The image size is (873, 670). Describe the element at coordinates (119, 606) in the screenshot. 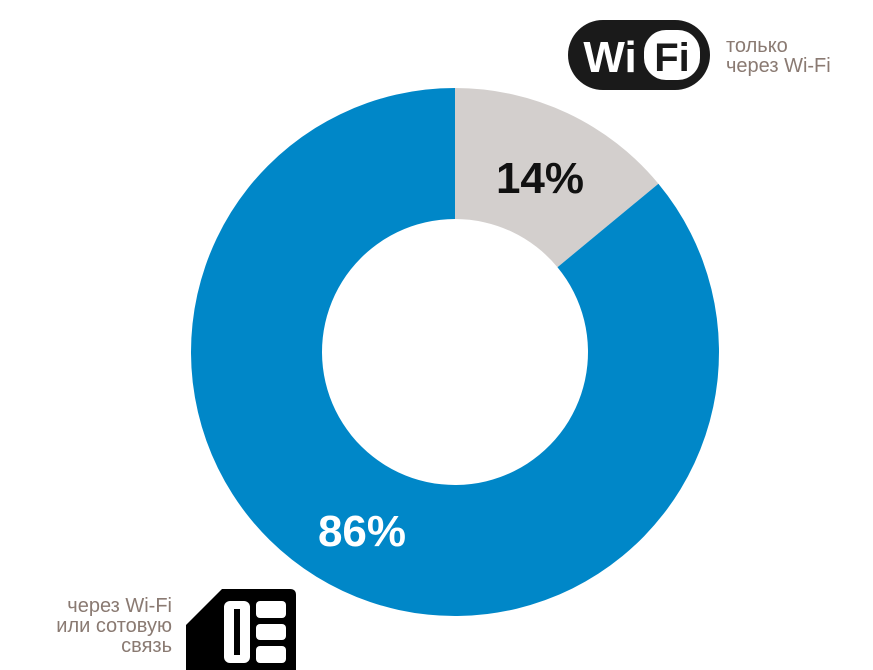

I see `legend-cell-line-1: через Wi-Fi` at that location.